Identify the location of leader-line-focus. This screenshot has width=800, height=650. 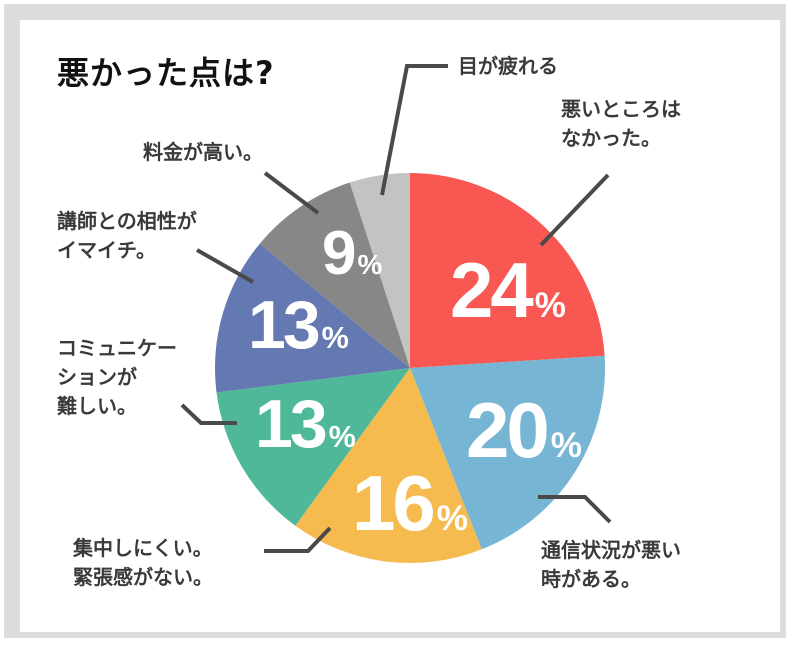
(298, 539).